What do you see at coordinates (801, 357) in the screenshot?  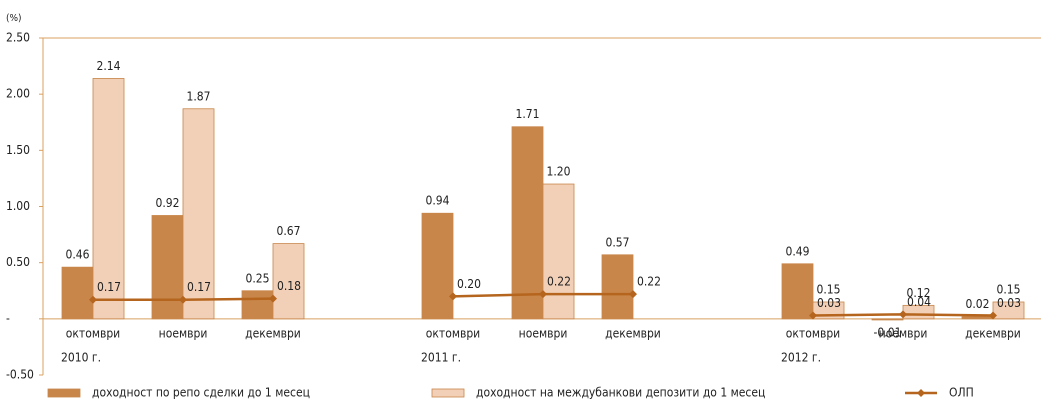 I see `year-label: 2012 г.` at bounding box center [801, 357].